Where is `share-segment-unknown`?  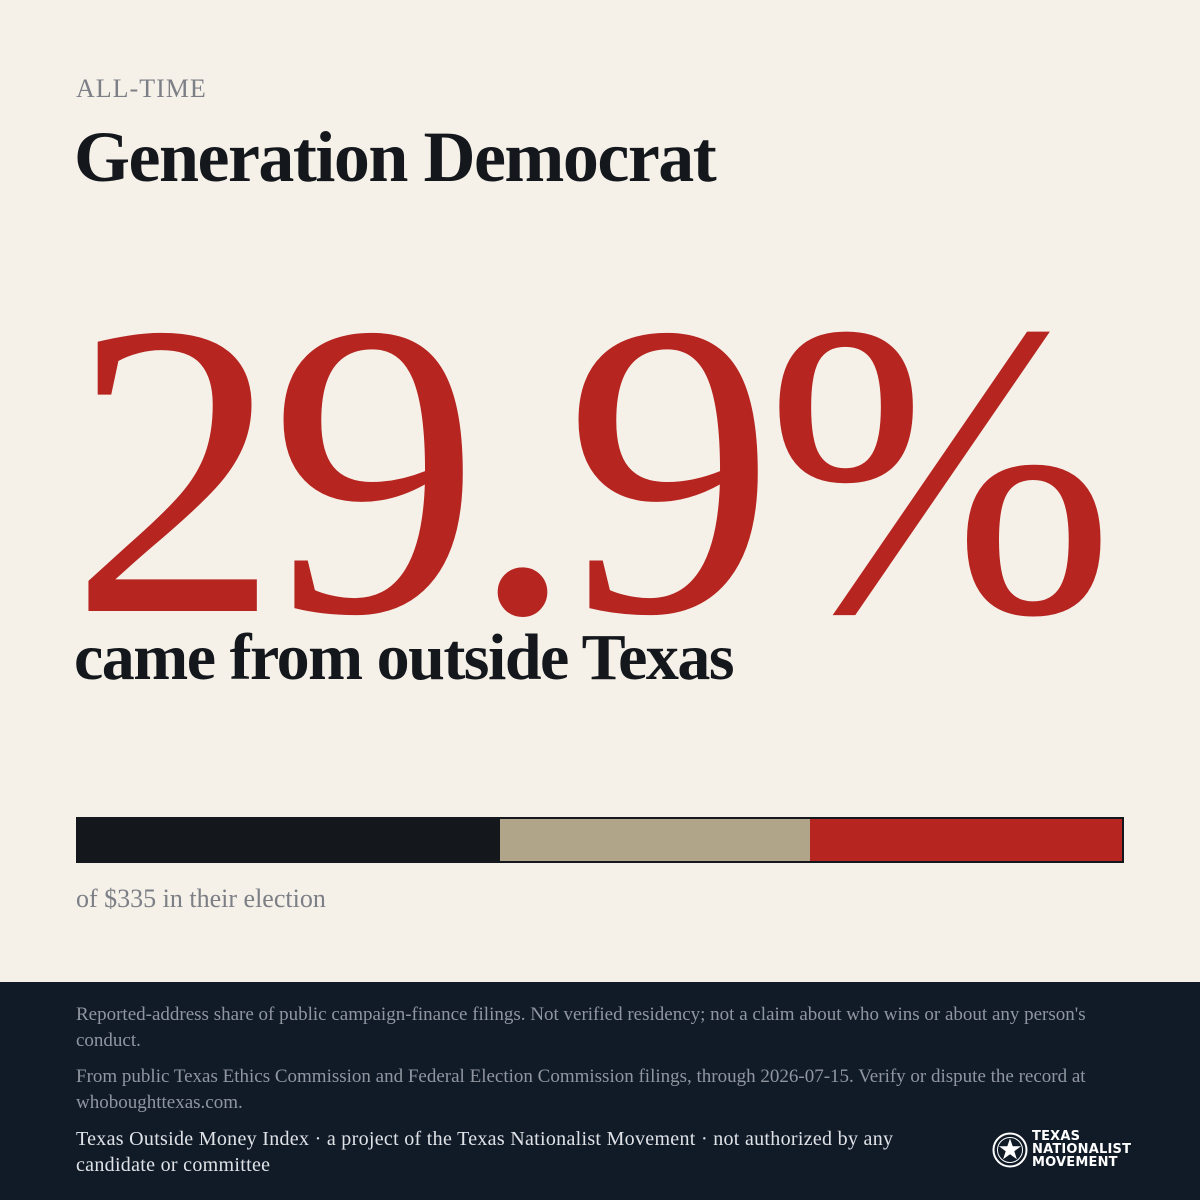
share-segment-unknown is located at coordinates (654, 840).